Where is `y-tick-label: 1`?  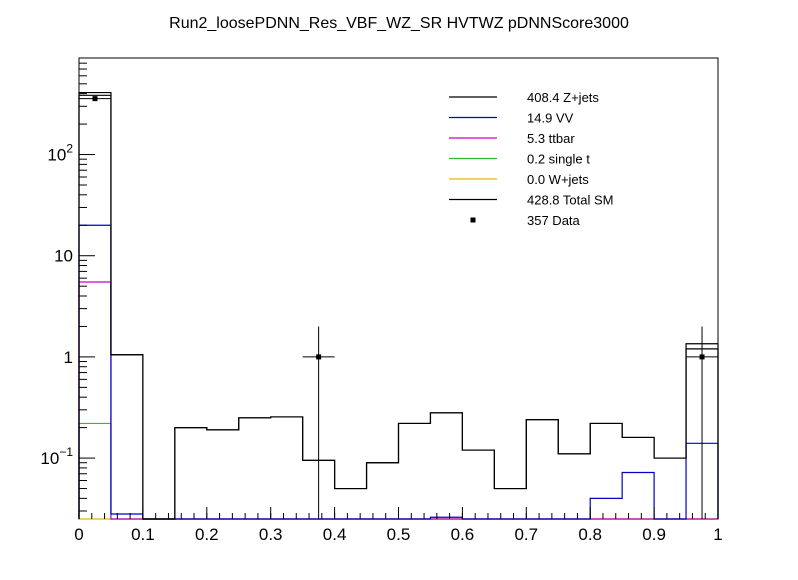 y-tick-label: 1 is located at coordinates (68, 357).